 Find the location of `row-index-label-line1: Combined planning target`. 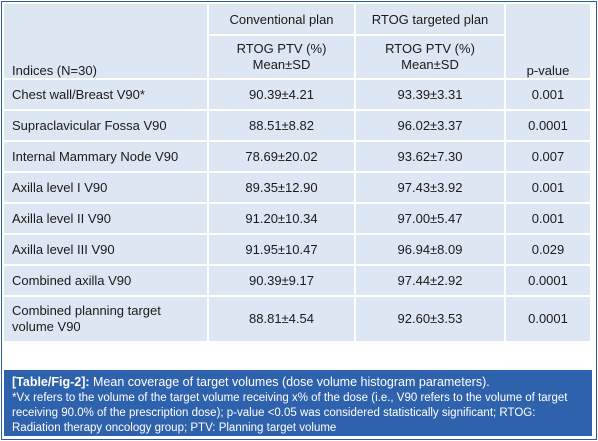

row-index-label-line1: Combined planning target is located at coordinates (86, 310).